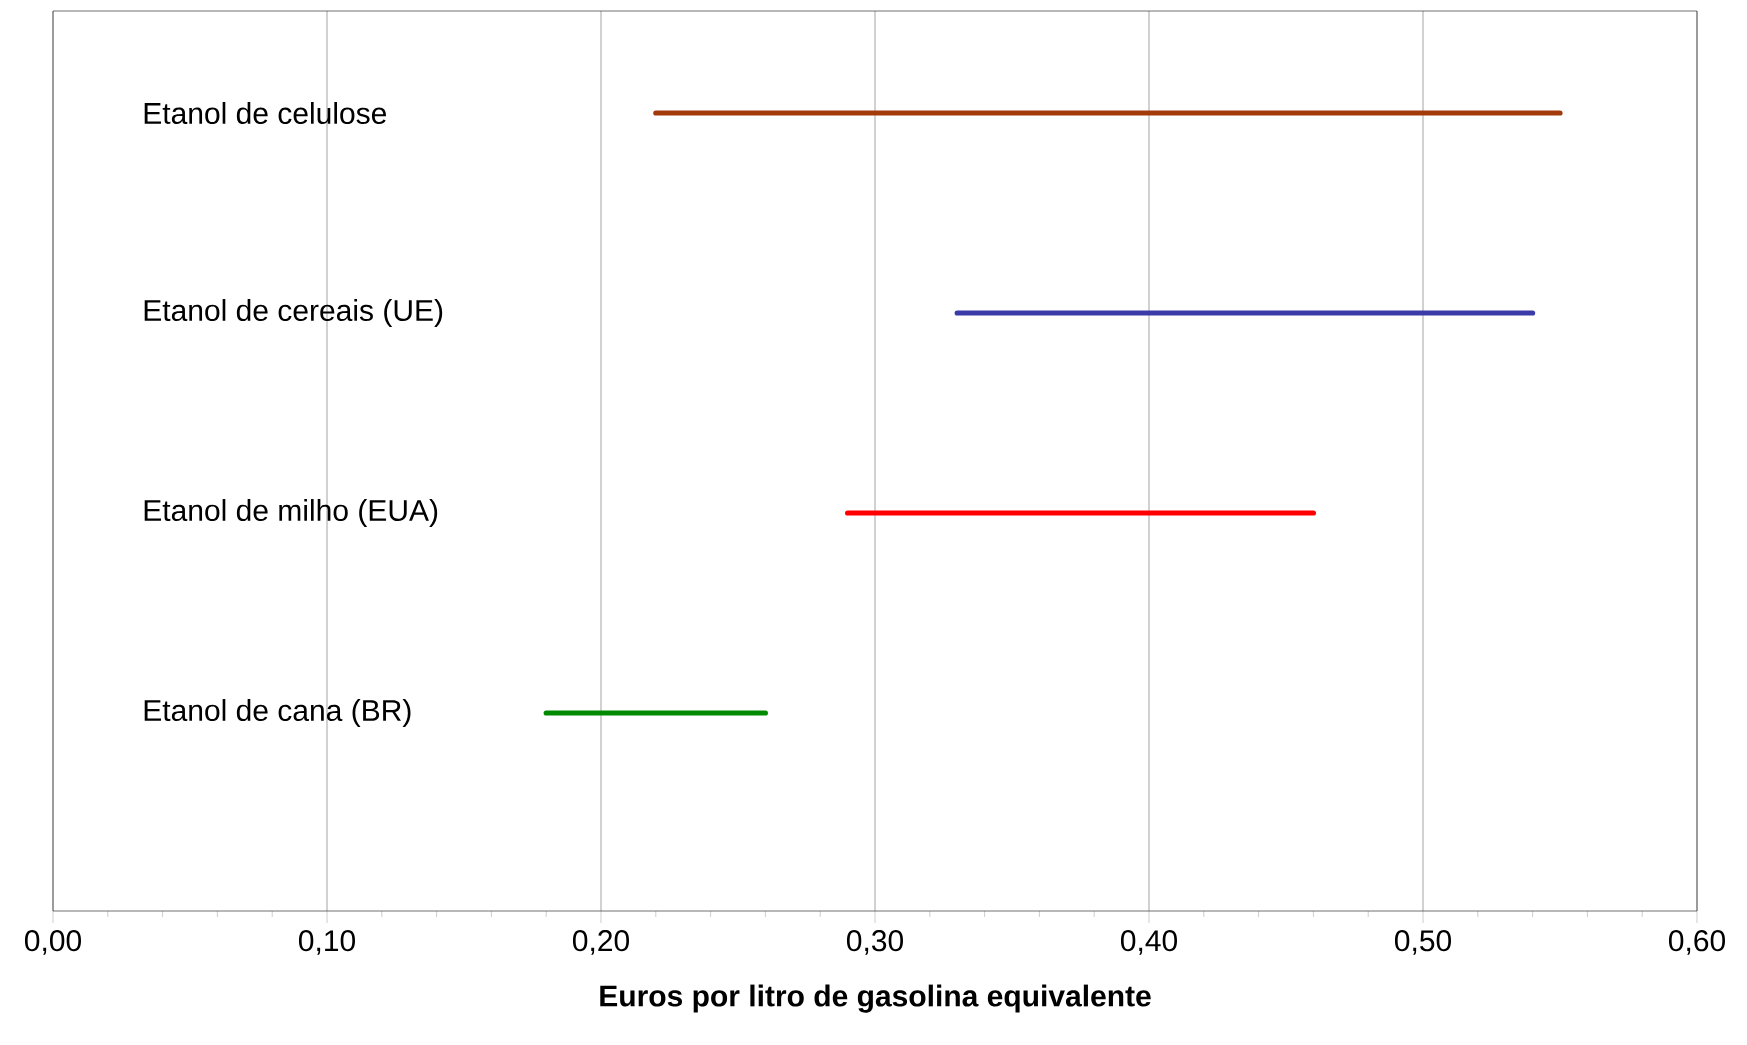 This screenshot has height=1045, width=1747. What do you see at coordinates (875, 998) in the screenshot?
I see `x-axis-title: Euros por litro de gasolina equivalente` at bounding box center [875, 998].